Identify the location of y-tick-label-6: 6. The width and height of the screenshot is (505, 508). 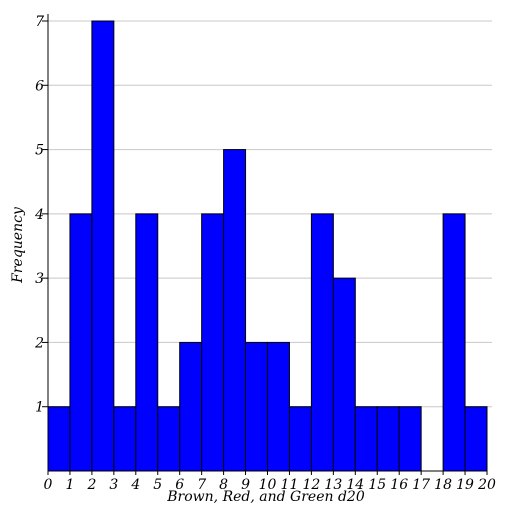
(39, 86).